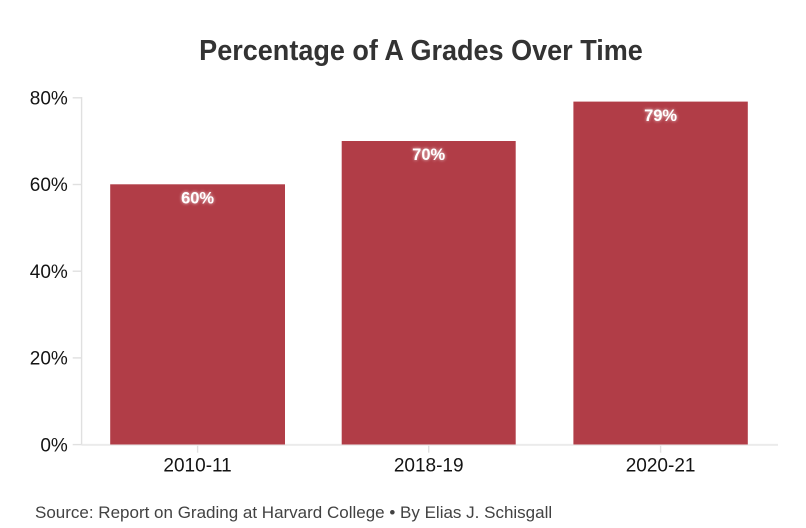  What do you see at coordinates (429, 466) in the screenshot?
I see `svg-text: 2018-19` at bounding box center [429, 466].